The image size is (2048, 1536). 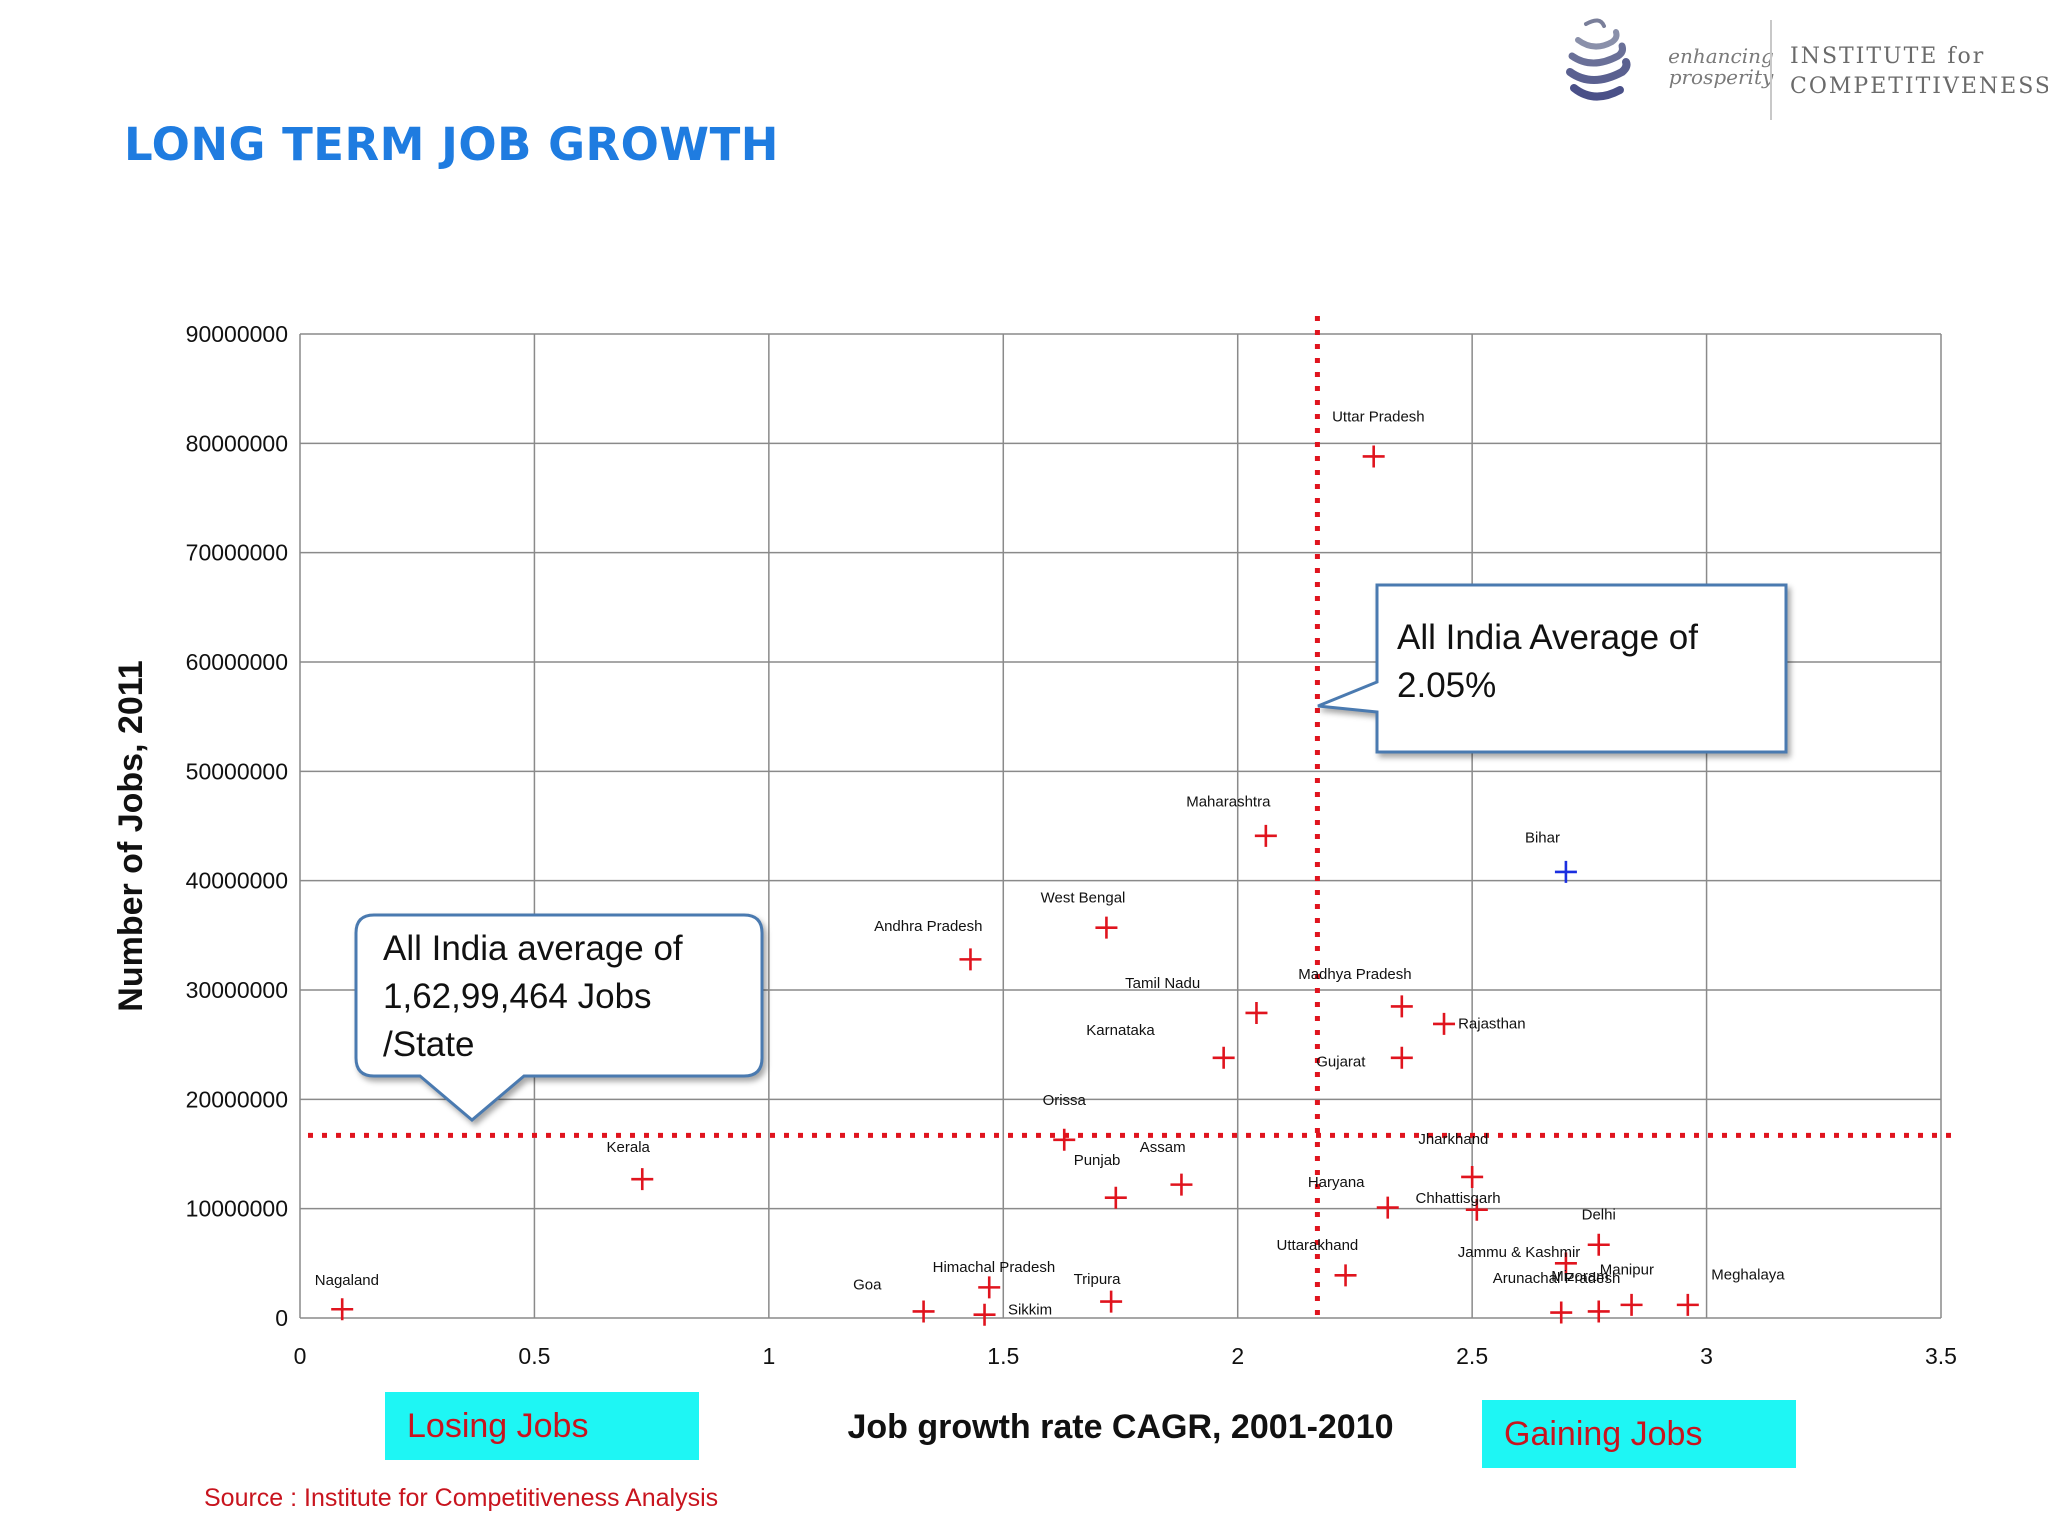 What do you see at coordinates (237, 771) in the screenshot?
I see `y-tick-label: 50000000` at bounding box center [237, 771].